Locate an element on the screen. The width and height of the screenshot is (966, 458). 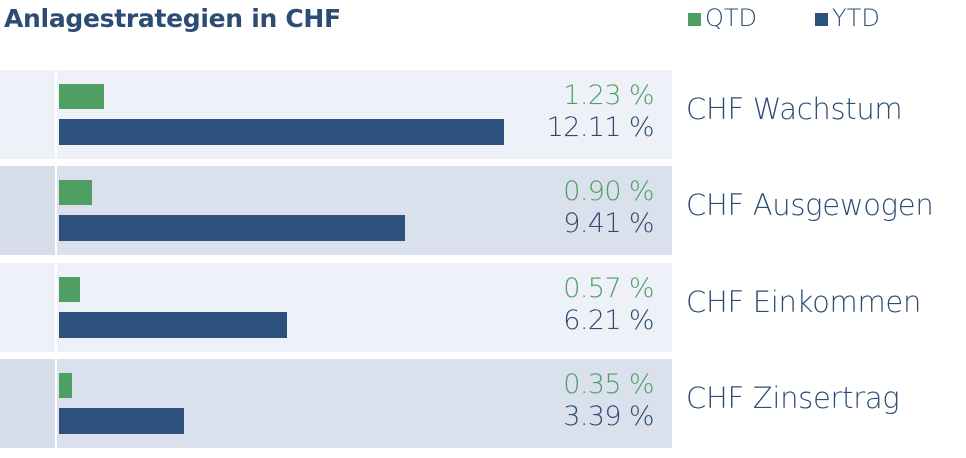
legend-label-ytd: YTD is located at coordinates (856, 18).